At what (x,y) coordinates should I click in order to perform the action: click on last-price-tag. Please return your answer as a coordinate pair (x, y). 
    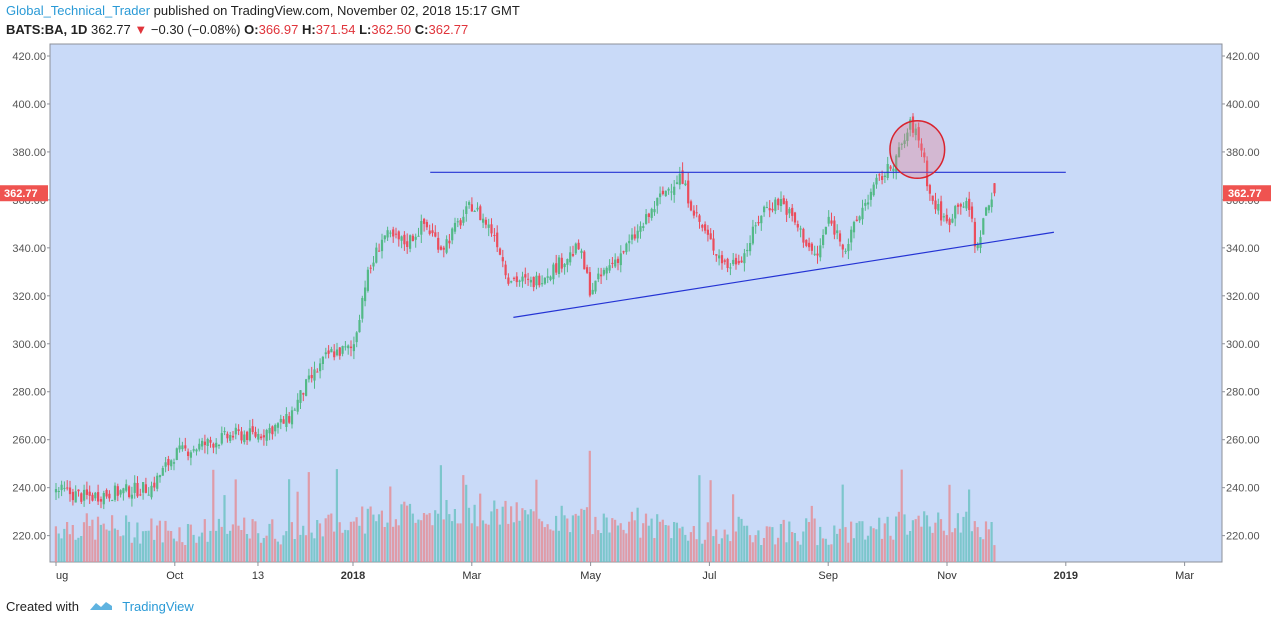
    Looking at the image, I should click on (1247, 193).